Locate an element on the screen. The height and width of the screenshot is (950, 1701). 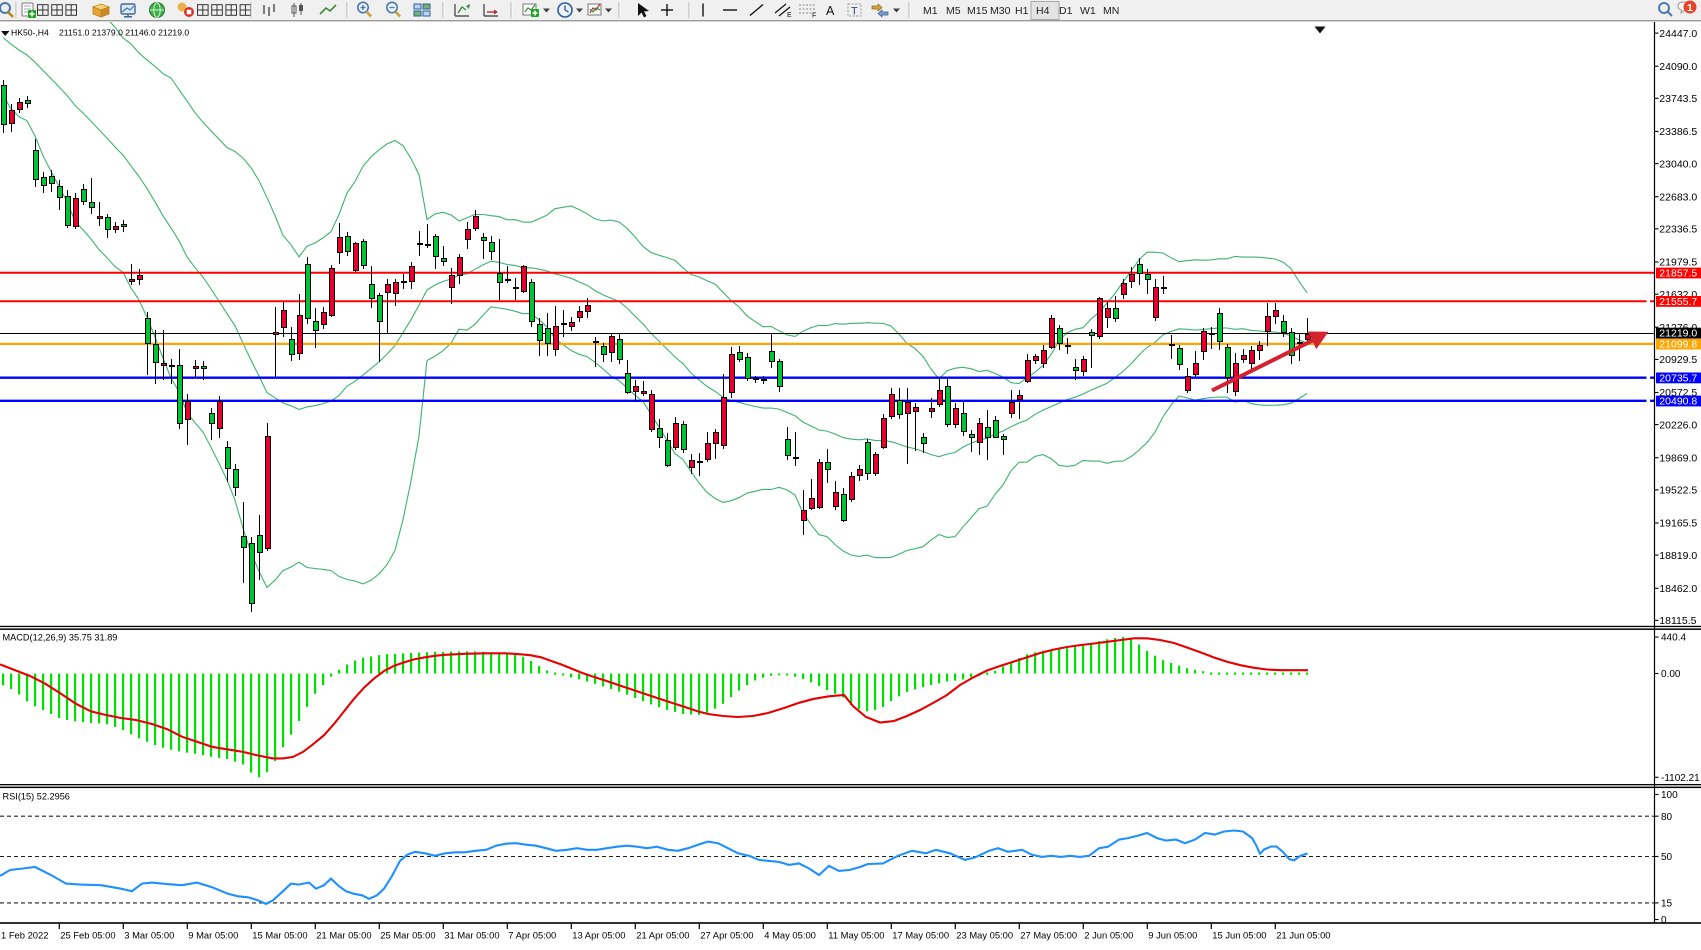
svg-text: 11 May 05:00 is located at coordinates (856, 935).